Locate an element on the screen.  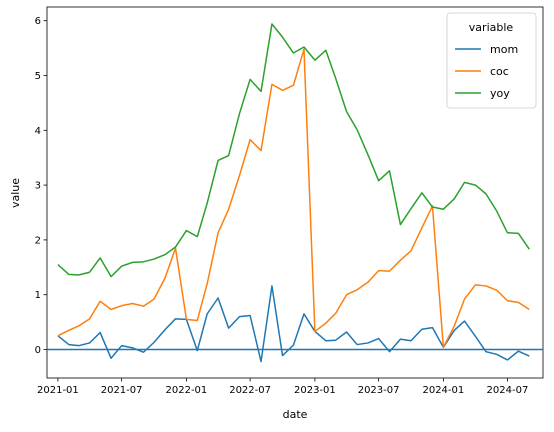
x-tick-label: 2024-07 is located at coordinates (508, 390).